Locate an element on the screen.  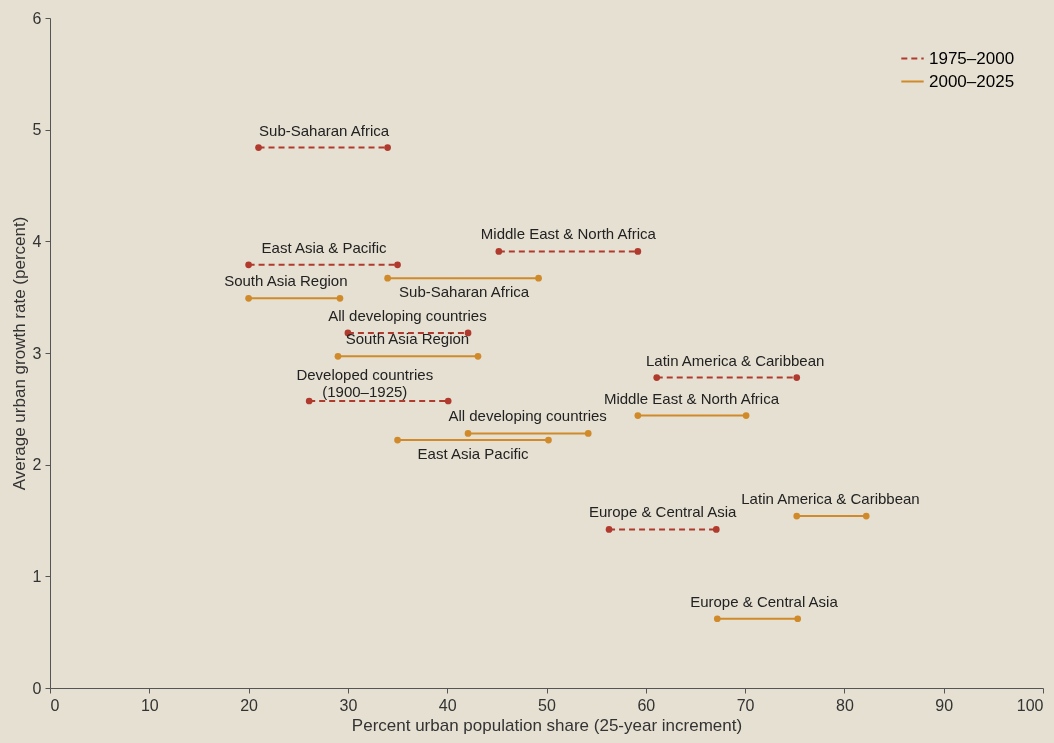
x-tick-label: 0 is located at coordinates (55, 705).